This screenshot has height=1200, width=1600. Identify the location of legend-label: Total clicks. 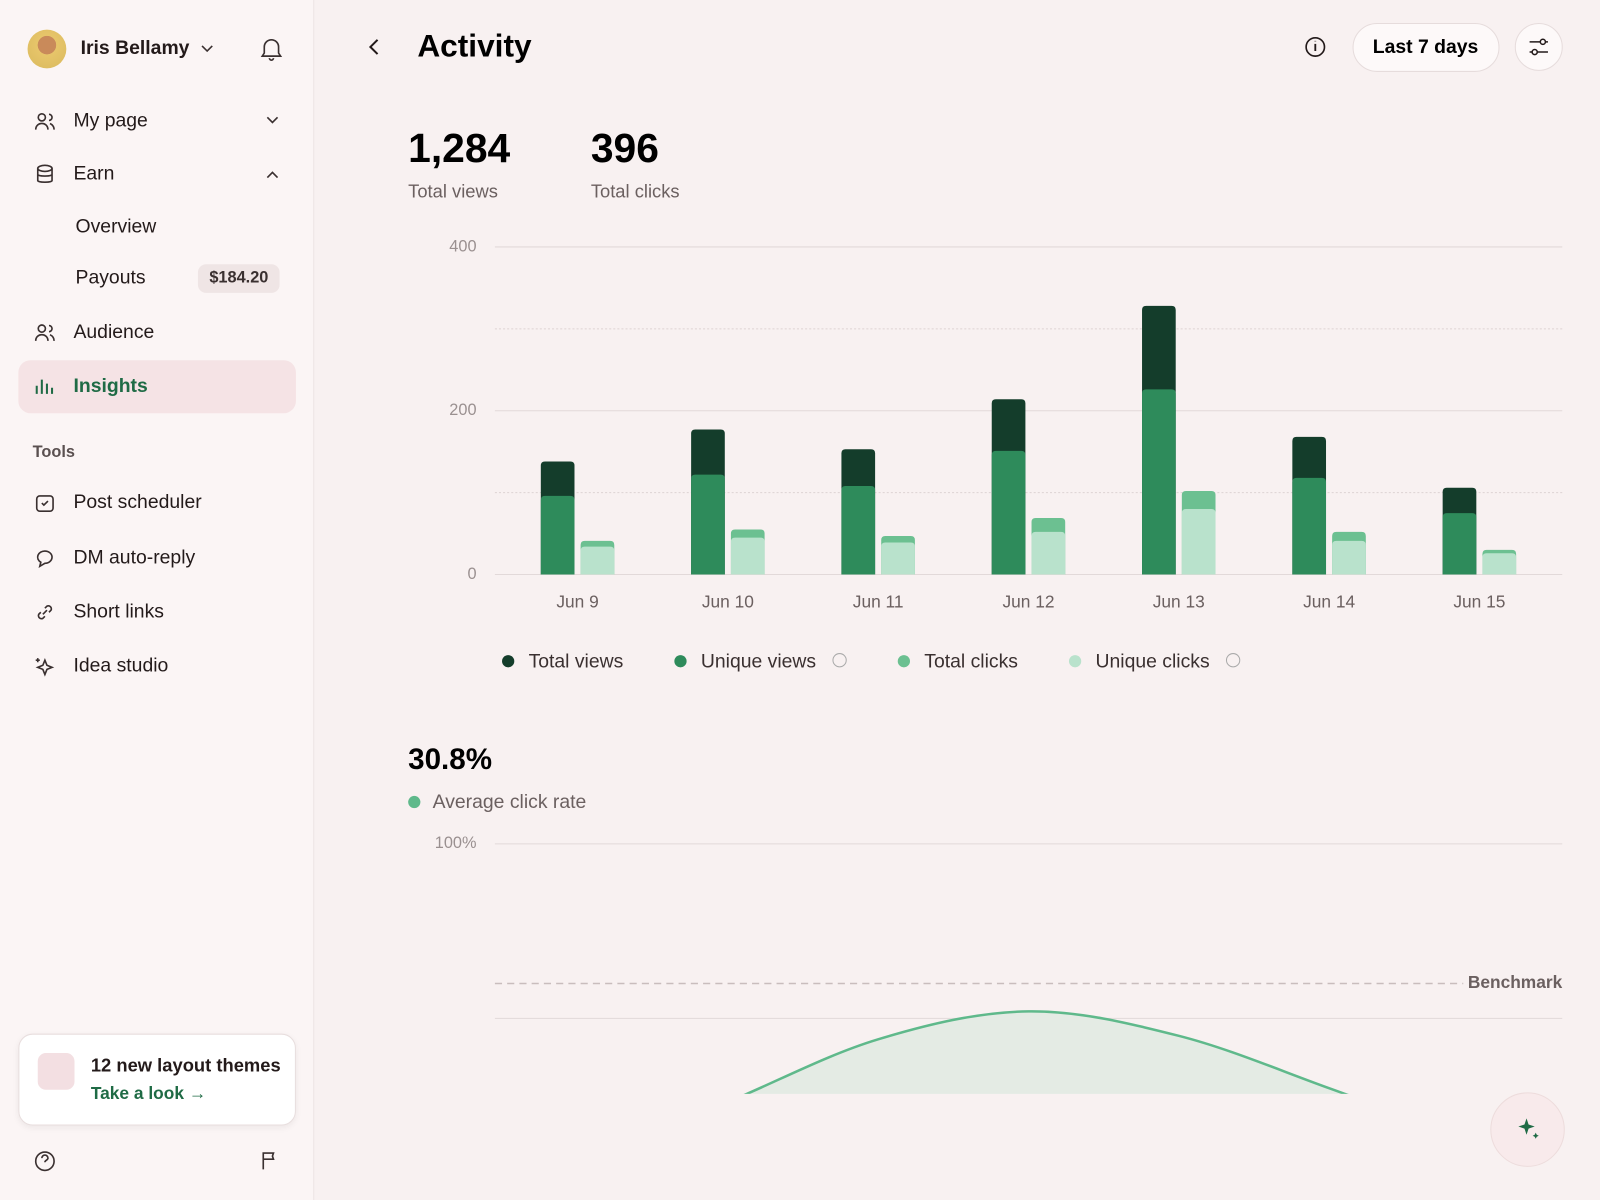
(971, 661).